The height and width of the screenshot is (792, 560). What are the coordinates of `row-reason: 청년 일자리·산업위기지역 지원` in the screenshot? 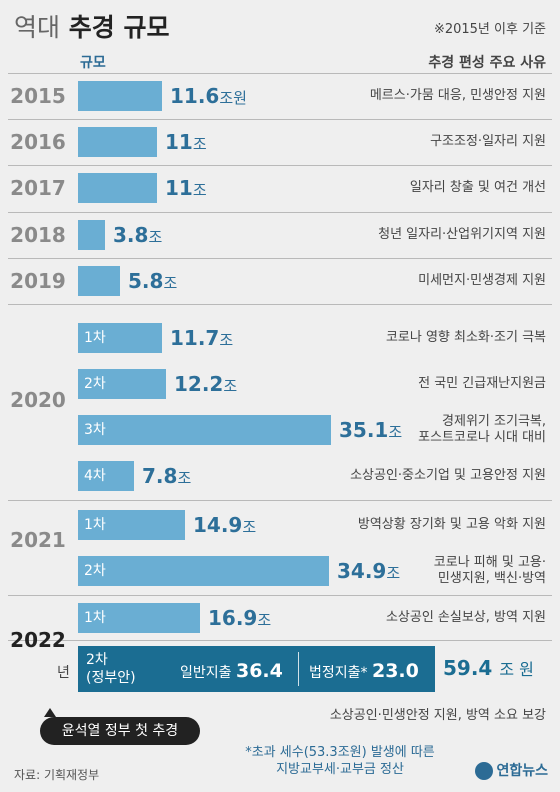 It's located at (462, 235).